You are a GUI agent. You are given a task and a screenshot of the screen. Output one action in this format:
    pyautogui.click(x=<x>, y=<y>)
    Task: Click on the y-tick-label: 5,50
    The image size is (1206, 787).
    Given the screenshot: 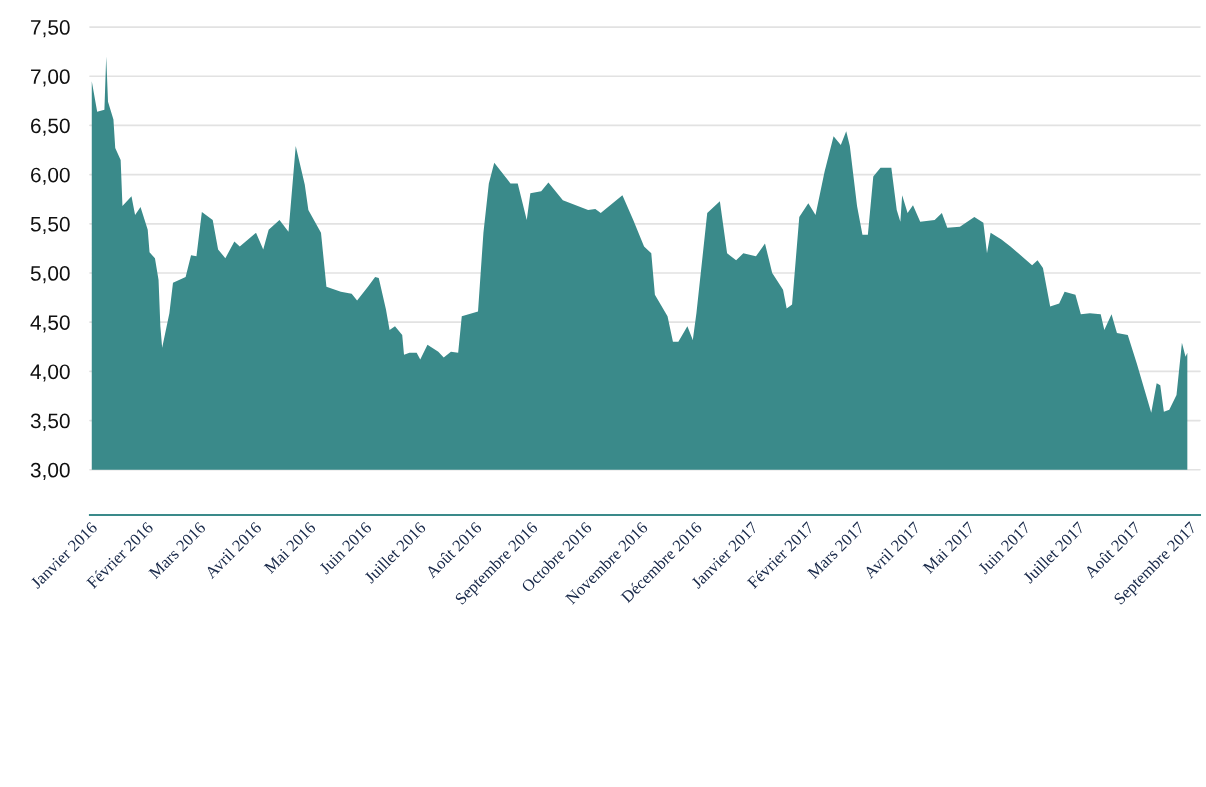 What is the action you would take?
    pyautogui.click(x=50, y=225)
    